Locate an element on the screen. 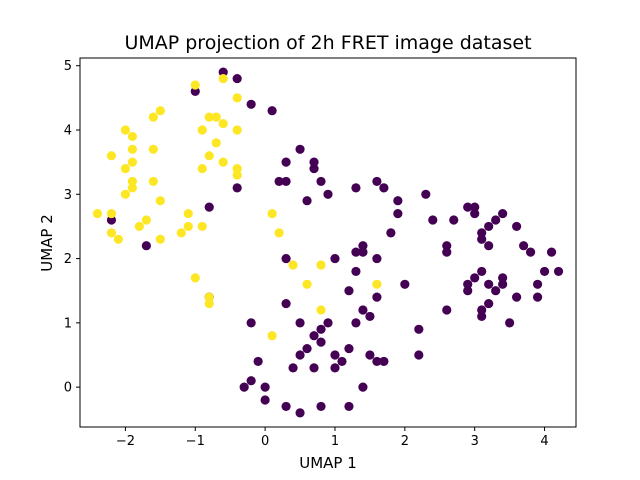 This screenshot has height=480, width=640. x-tick-label: −2 is located at coordinates (125, 441).